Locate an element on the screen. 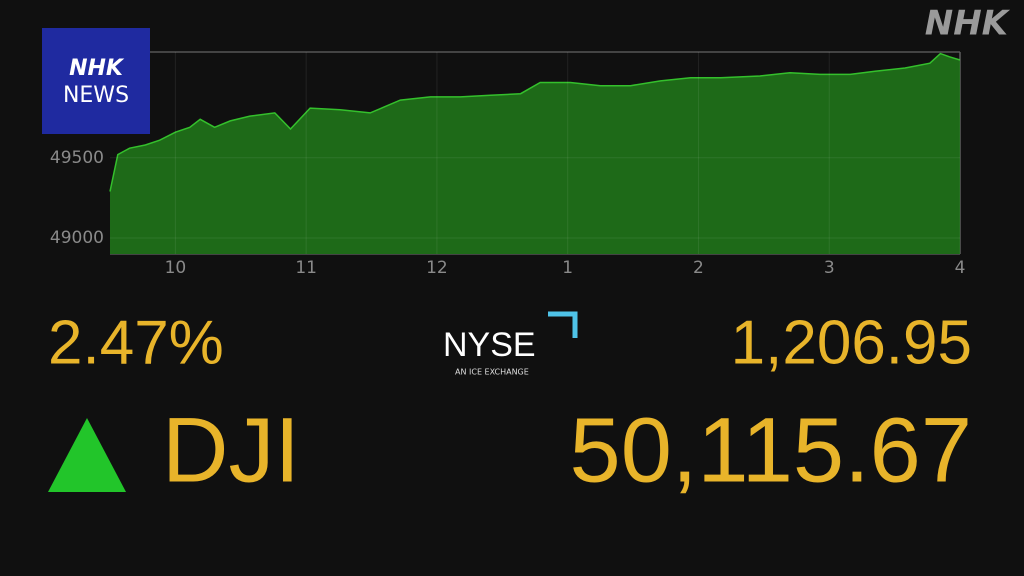  change-percent: 2.47% is located at coordinates (136, 342).